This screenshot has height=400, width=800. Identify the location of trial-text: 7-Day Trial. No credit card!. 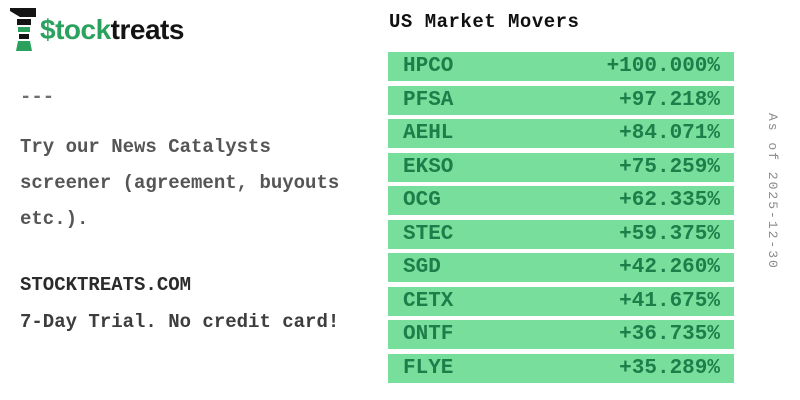
(180, 322).